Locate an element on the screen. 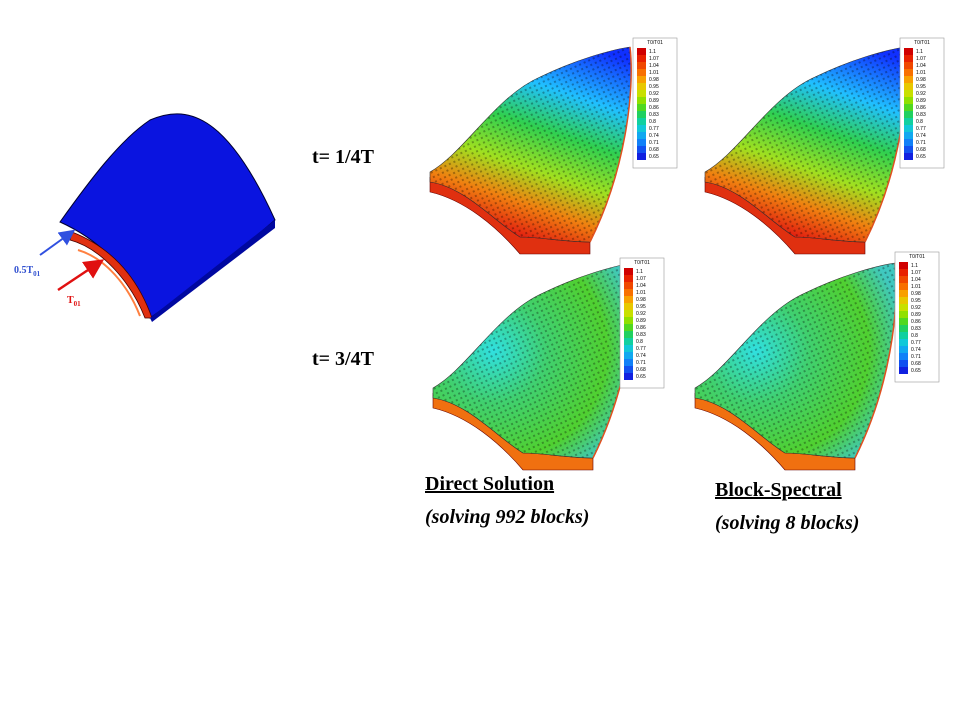 Image resolution: width=960 pixels, height=720 pixels. inlet-low-text: 0.5T is located at coordinates (24, 270).